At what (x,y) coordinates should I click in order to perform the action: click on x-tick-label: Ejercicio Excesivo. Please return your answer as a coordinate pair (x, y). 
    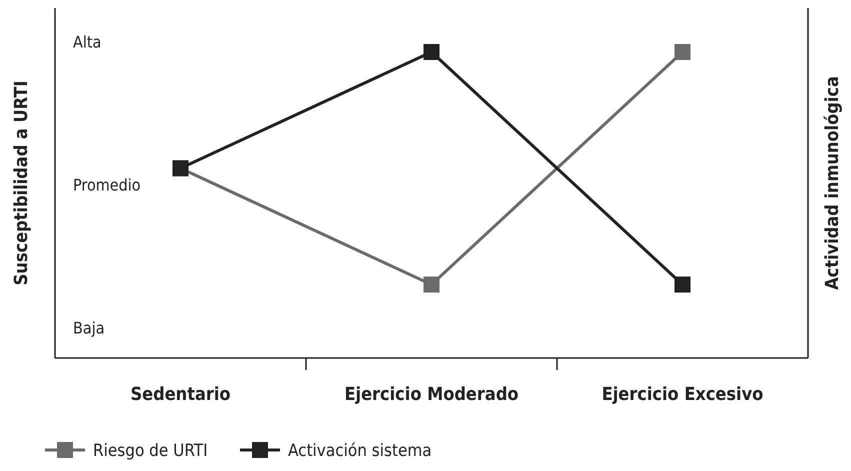
    Looking at the image, I should click on (683, 394).